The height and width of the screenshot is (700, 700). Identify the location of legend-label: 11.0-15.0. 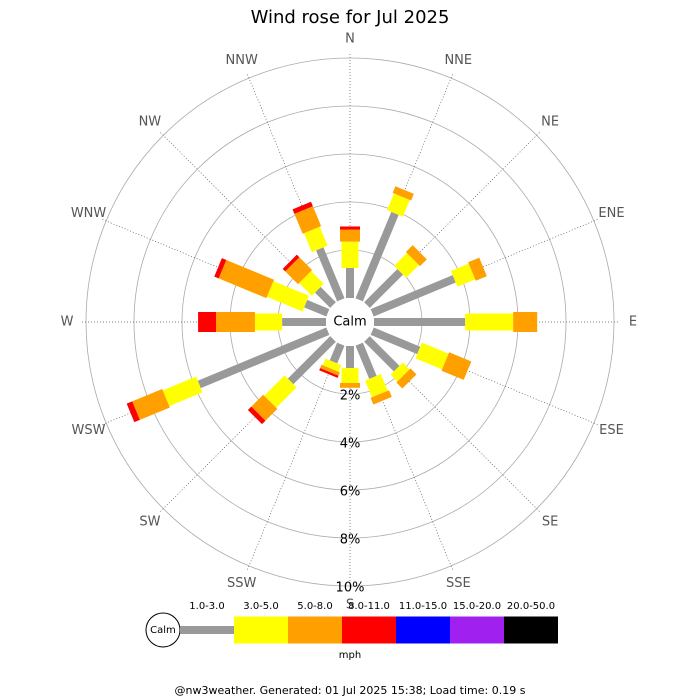
(423, 606).